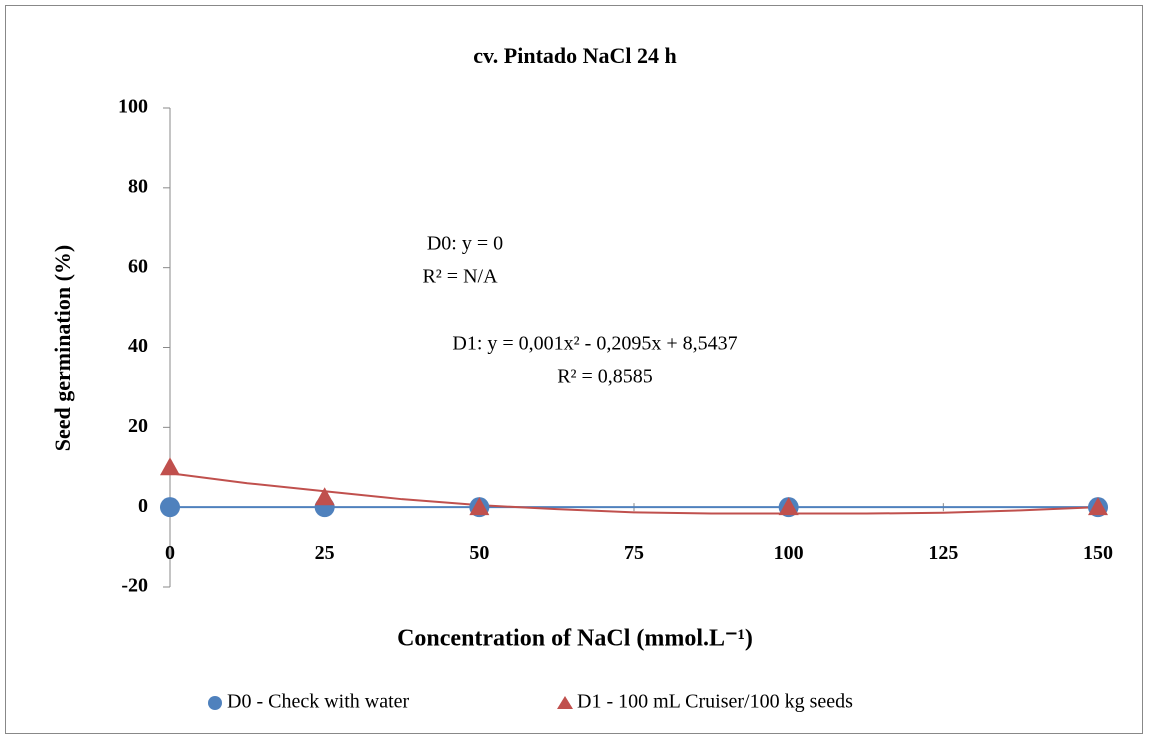 This screenshot has height=739, width=1149. Describe the element at coordinates (575, 55) in the screenshot. I see `chart-title: cv. Pintado NaCl 24 h` at that location.